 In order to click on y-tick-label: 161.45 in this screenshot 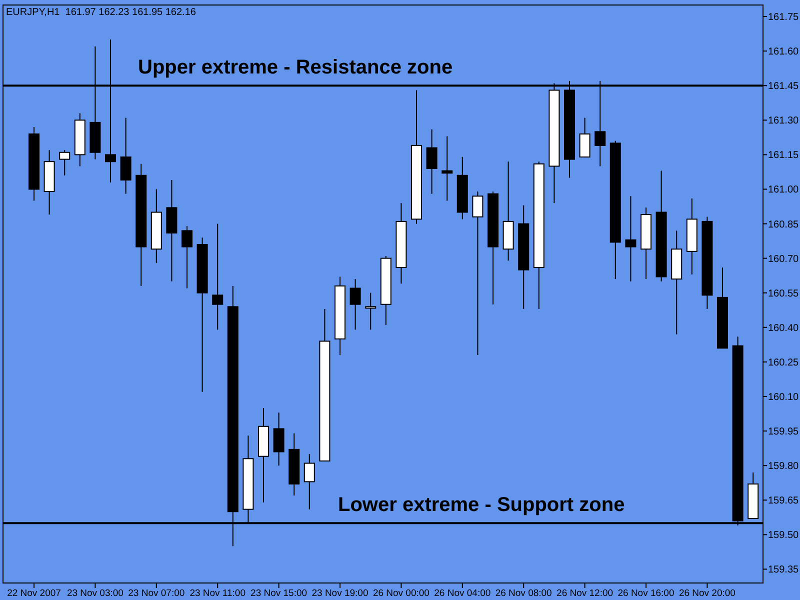, I will do `click(784, 86)`.